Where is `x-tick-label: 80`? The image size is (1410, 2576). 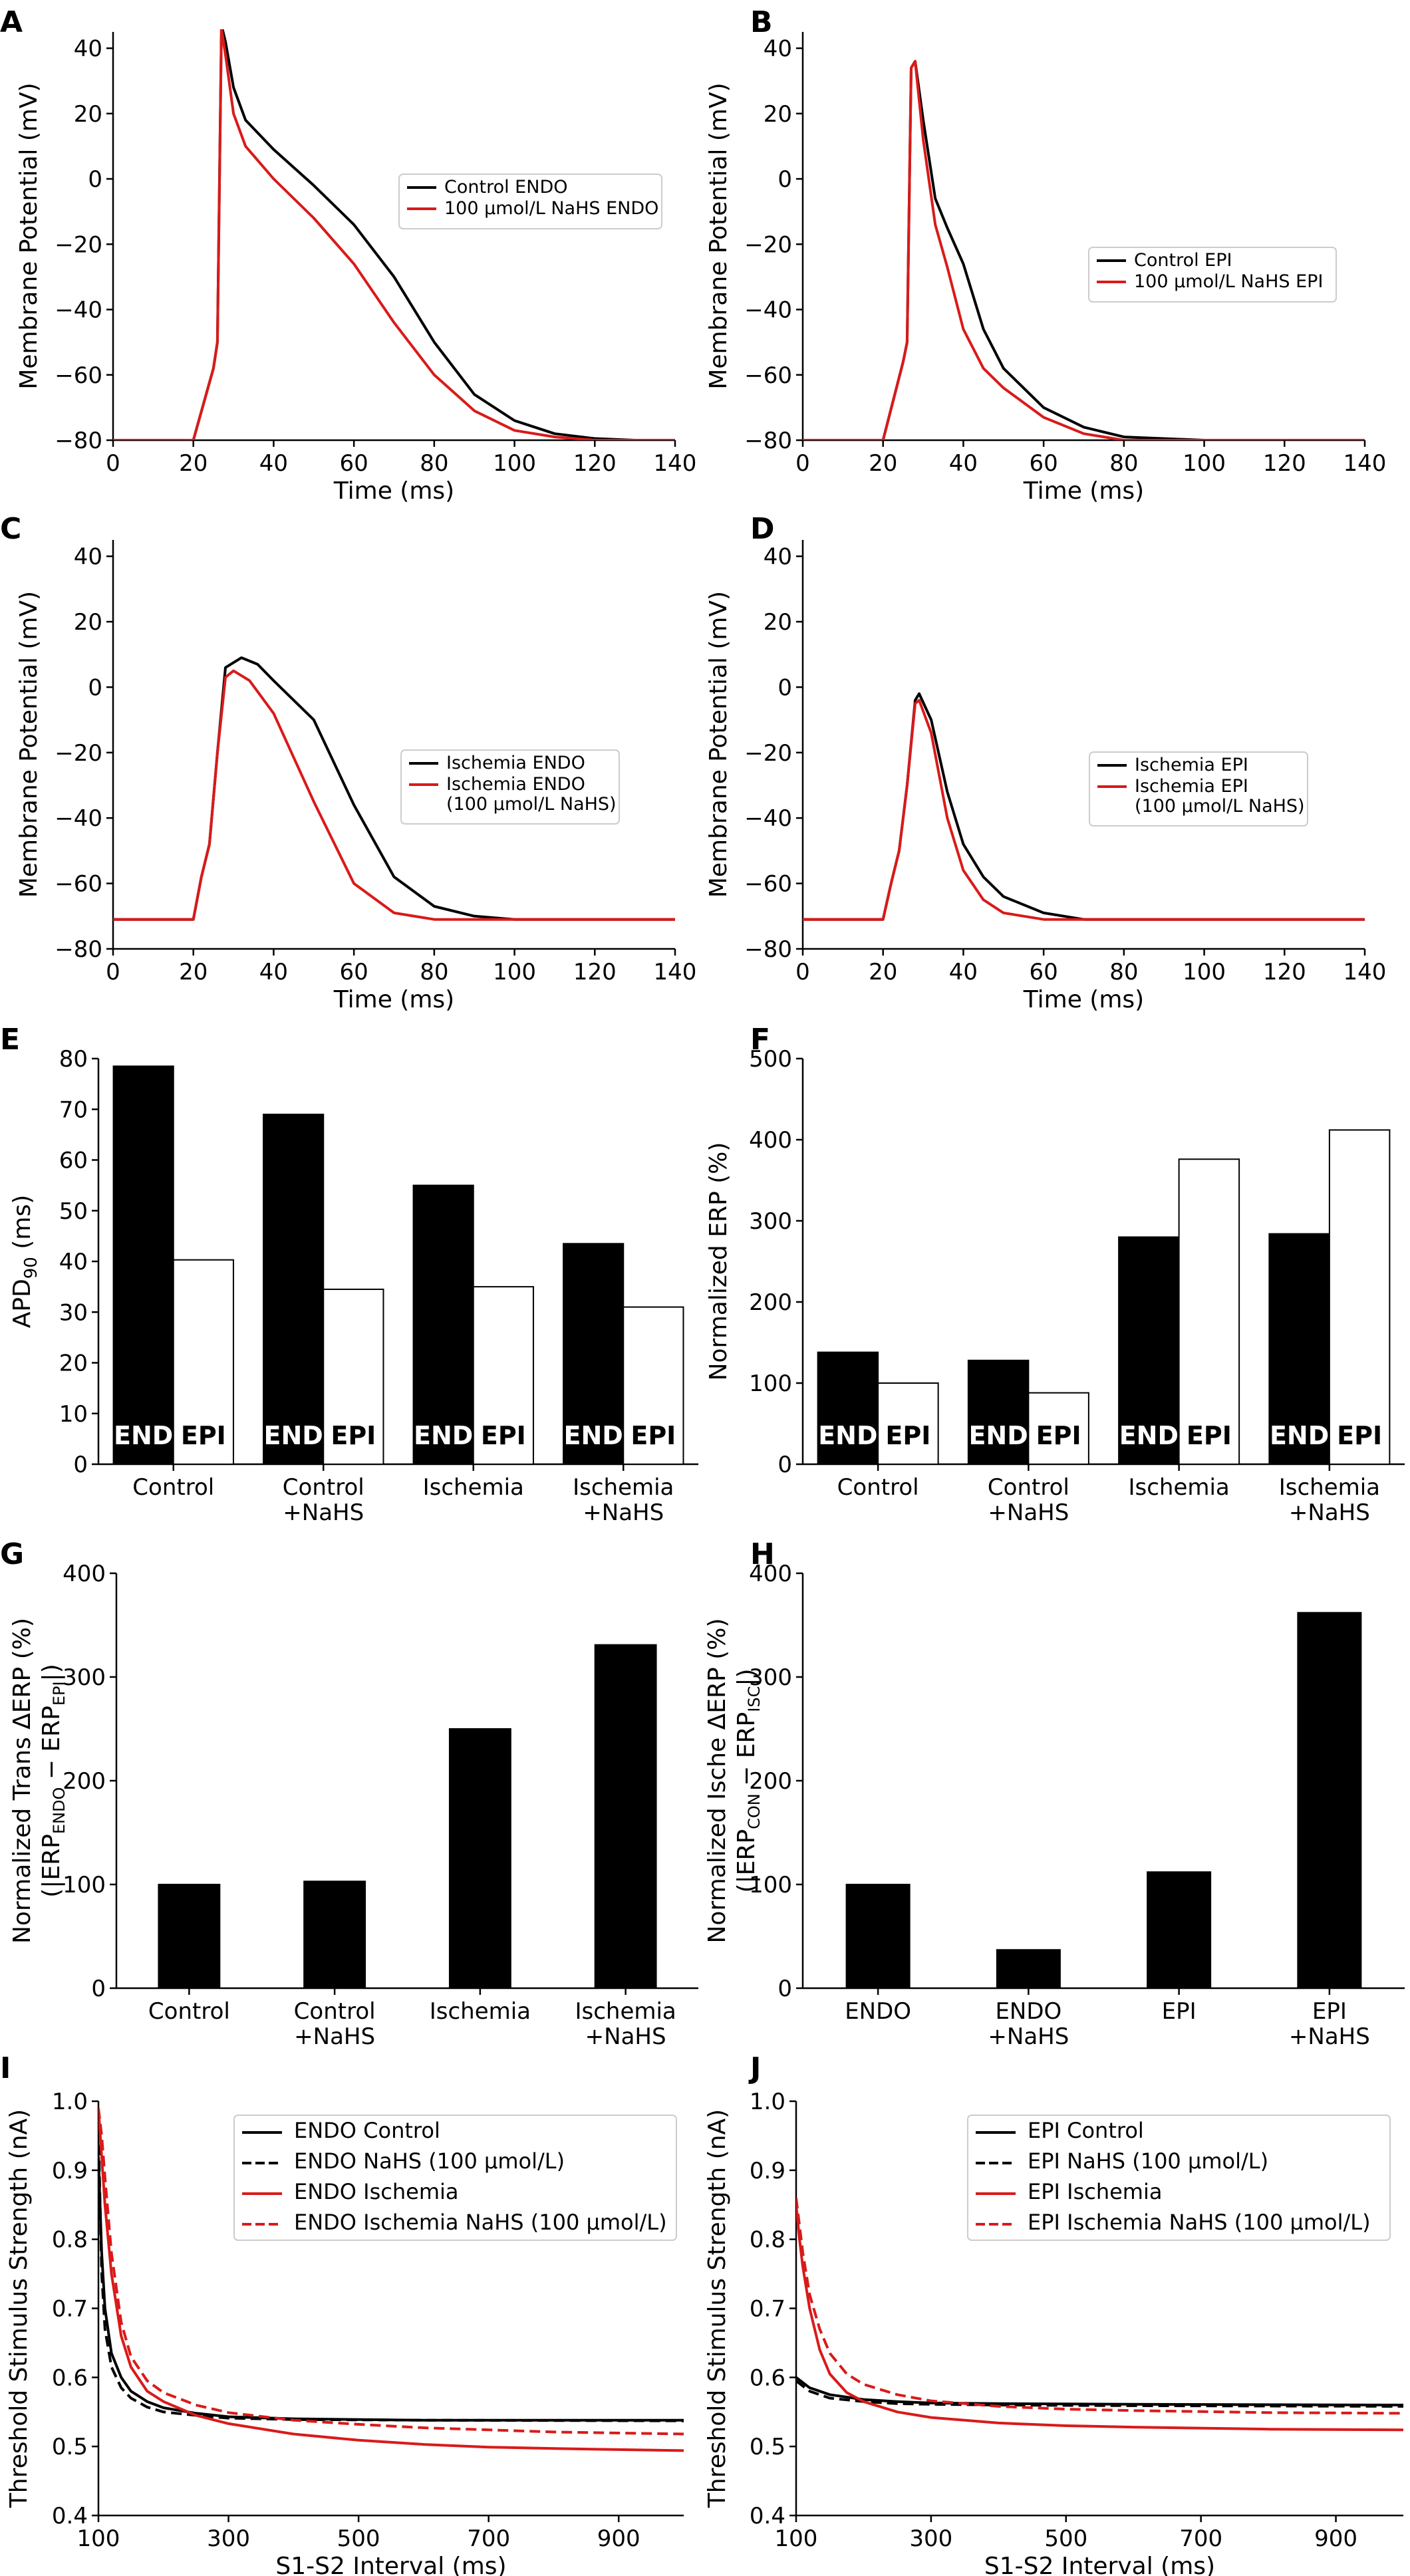
x-tick-label: 80 is located at coordinates (434, 463).